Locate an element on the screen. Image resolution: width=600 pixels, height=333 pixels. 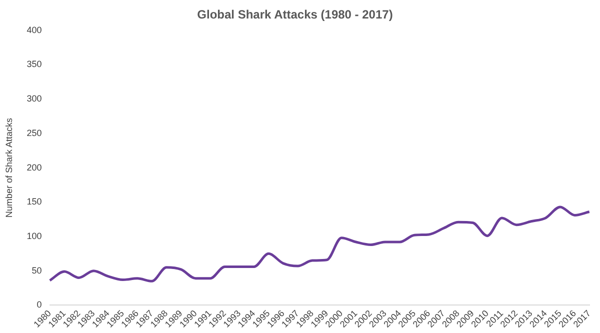
y-tick-label: 200 is located at coordinates (34, 167).